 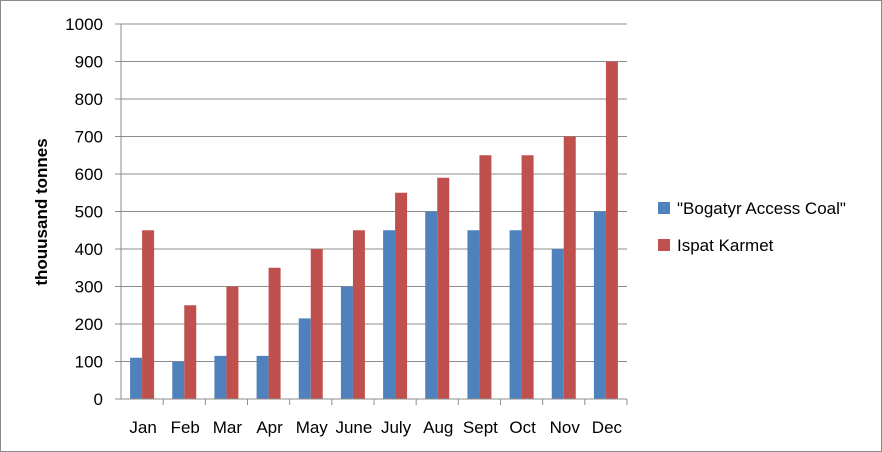 I want to click on x-tick-label: Oct, so click(x=522, y=427).